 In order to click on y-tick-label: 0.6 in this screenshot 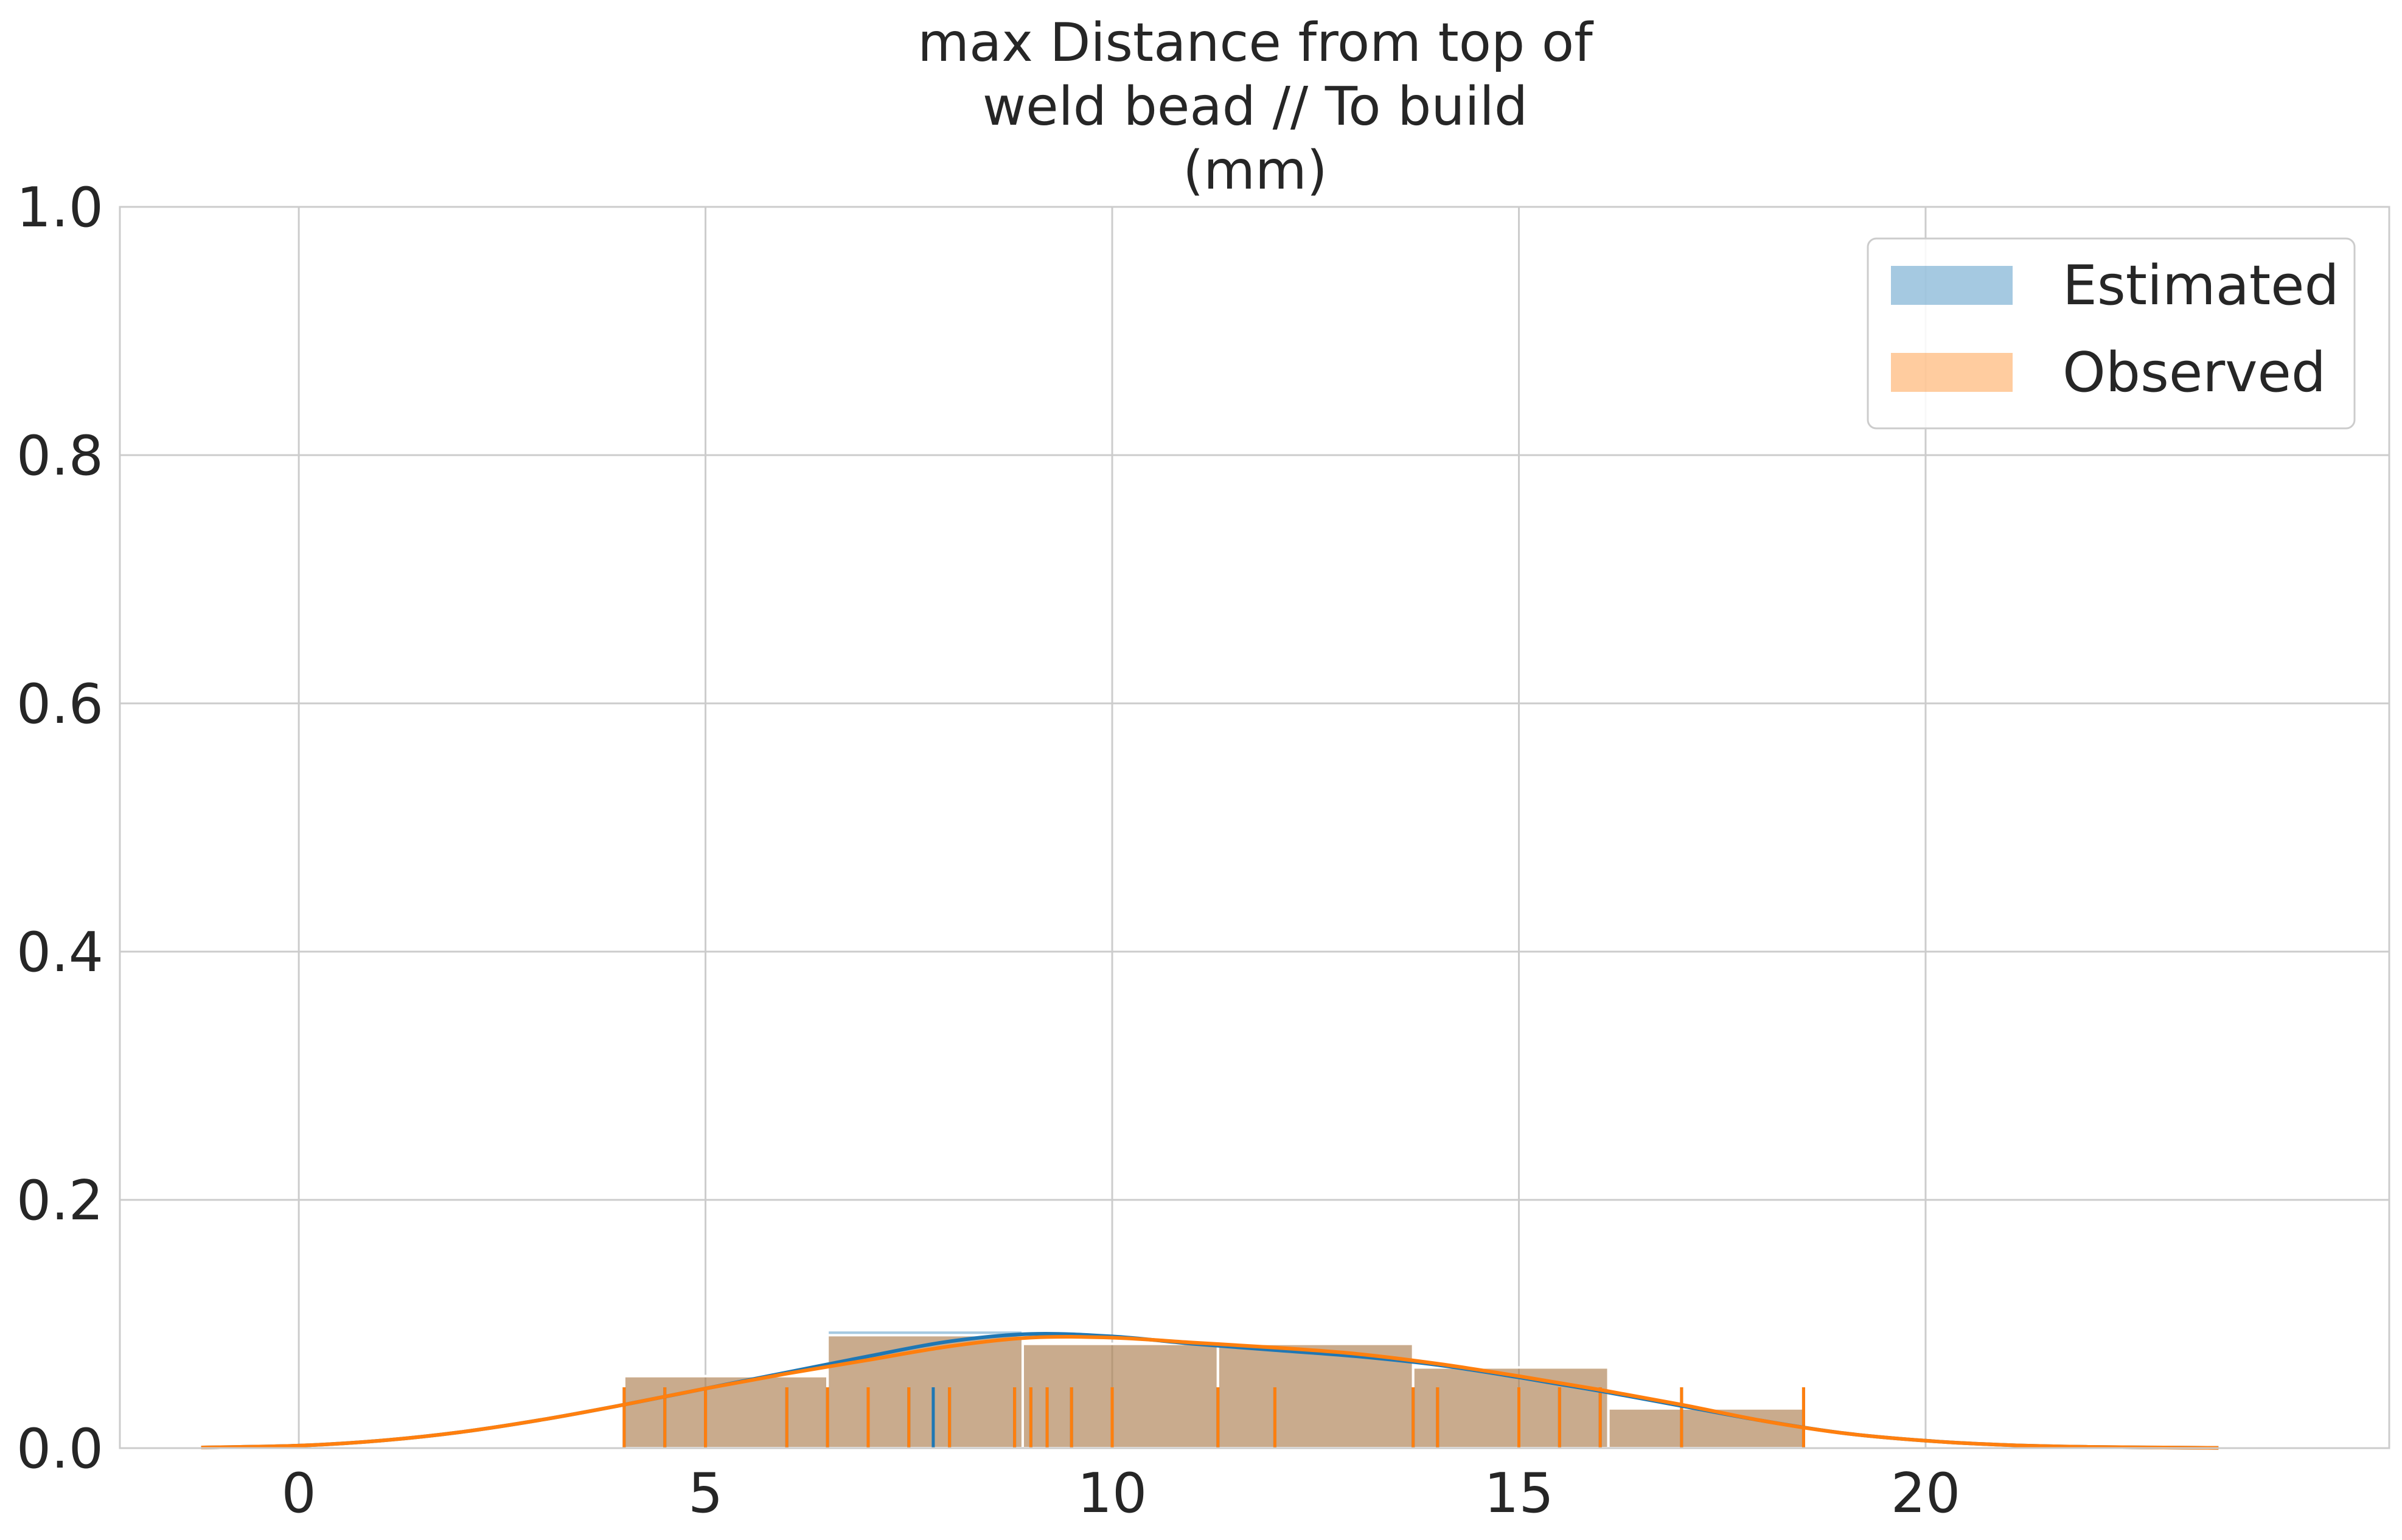, I will do `click(59, 704)`.